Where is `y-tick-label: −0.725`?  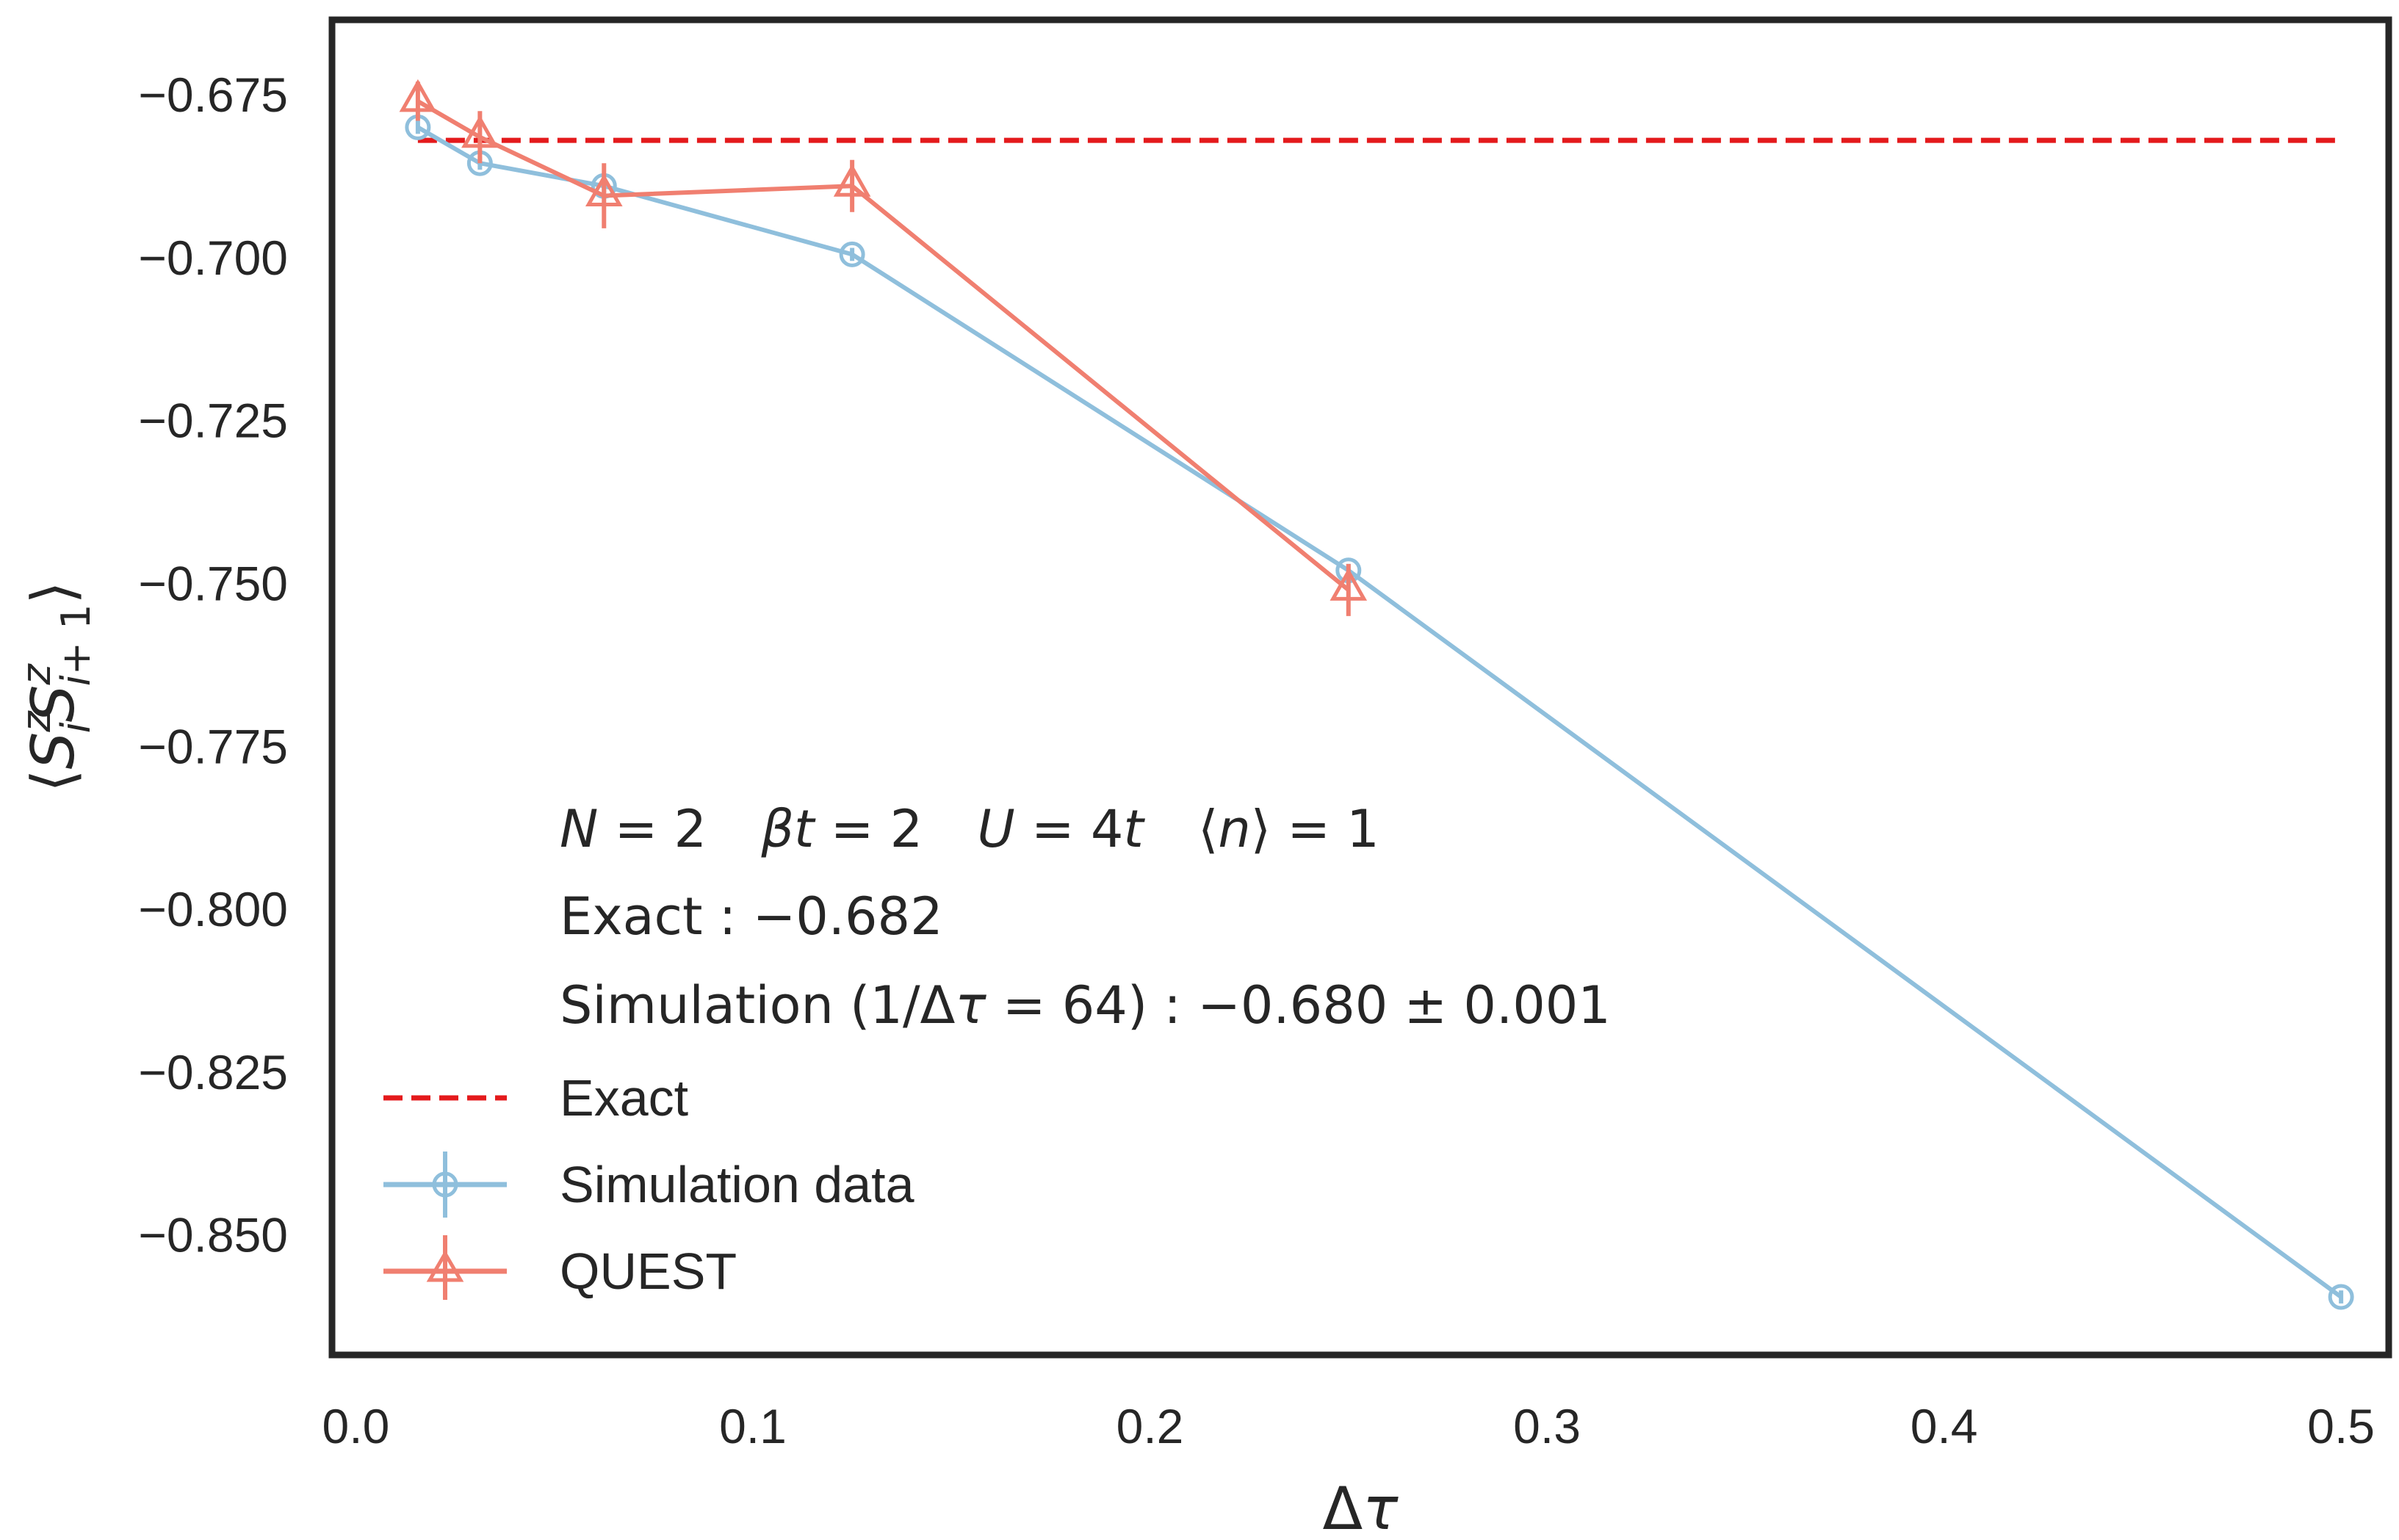 y-tick-label: −0.725 is located at coordinates (213, 421).